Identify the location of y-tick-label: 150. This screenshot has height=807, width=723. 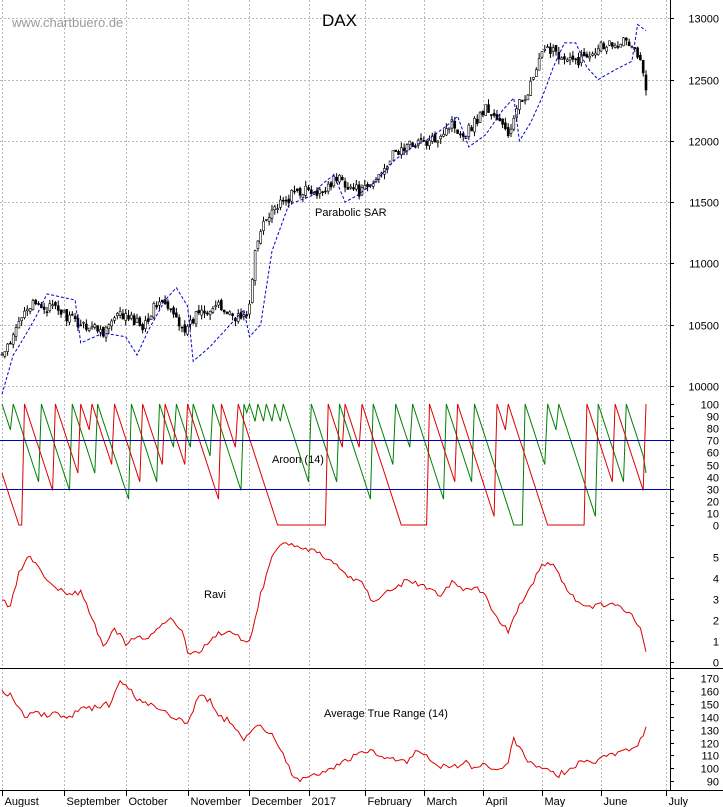
(710, 706).